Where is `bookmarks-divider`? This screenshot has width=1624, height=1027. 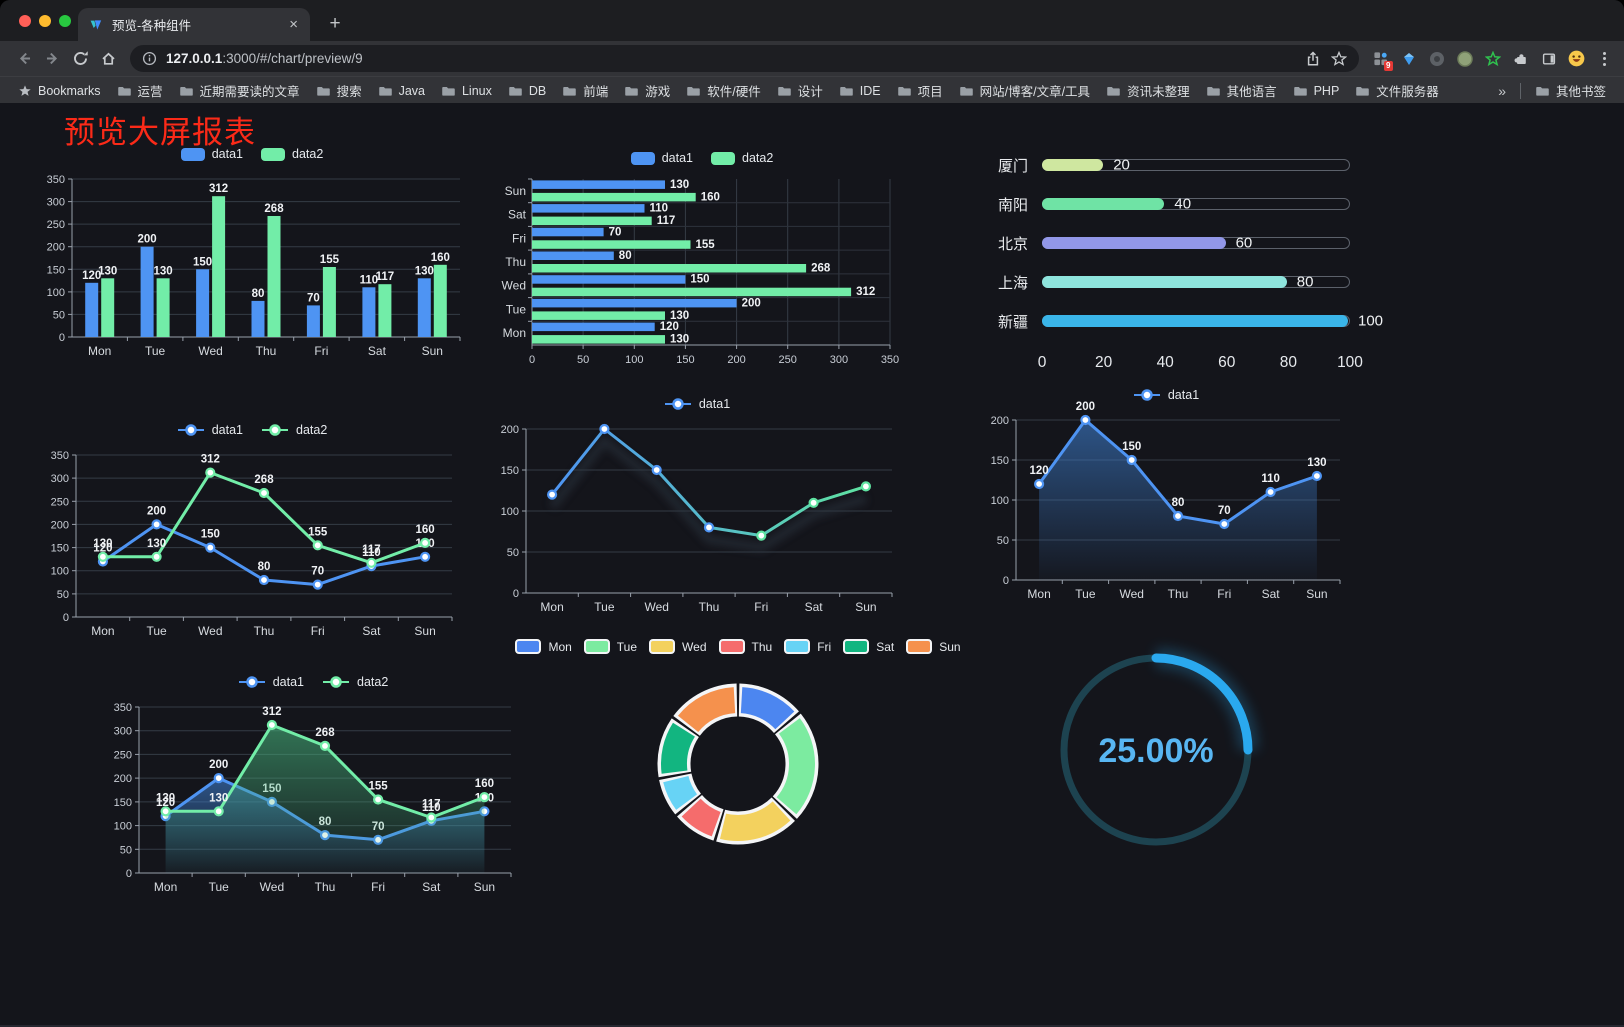
bookmarks-divider is located at coordinates (1520, 90).